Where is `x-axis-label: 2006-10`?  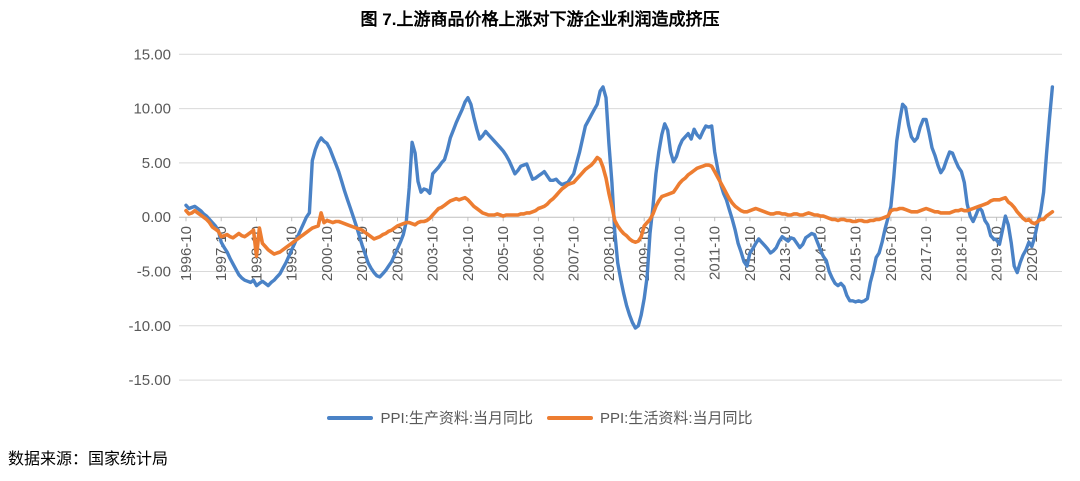
x-axis-label: 2006-10 is located at coordinates (538, 253).